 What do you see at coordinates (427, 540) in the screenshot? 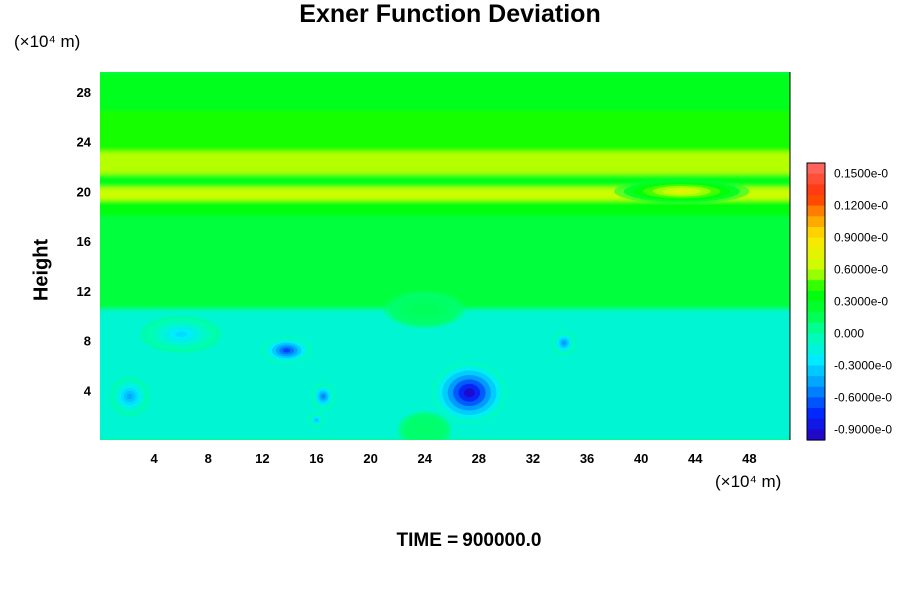
I see `time-label: TIME =` at bounding box center [427, 540].